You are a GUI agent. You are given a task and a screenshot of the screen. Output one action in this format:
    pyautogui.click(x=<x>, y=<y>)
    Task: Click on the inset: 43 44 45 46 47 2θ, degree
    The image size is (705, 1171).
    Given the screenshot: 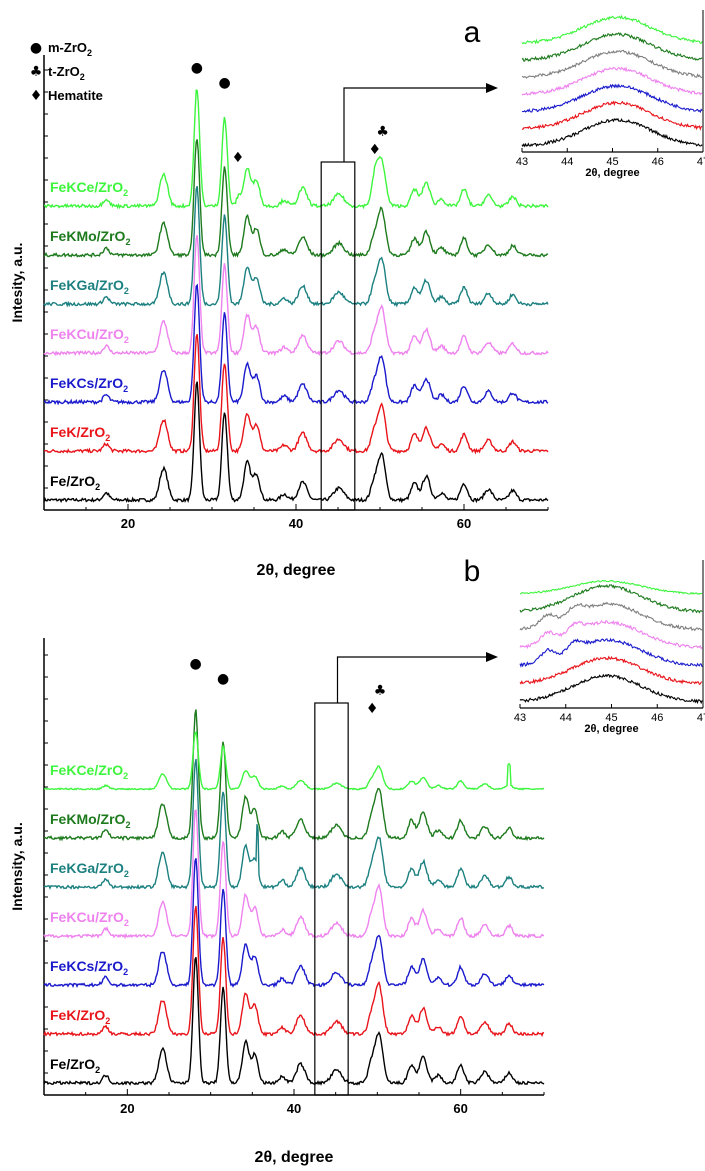 What is the action you would take?
    pyautogui.click(x=610, y=94)
    